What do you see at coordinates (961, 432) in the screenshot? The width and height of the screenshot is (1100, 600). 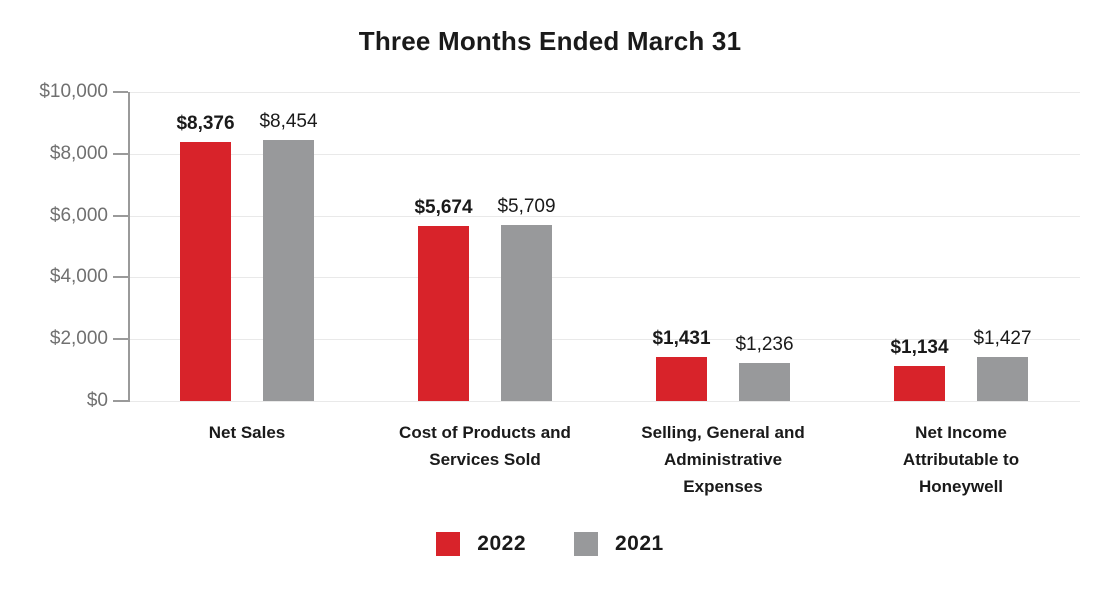 I see `category-label-line: Net Income` at bounding box center [961, 432].